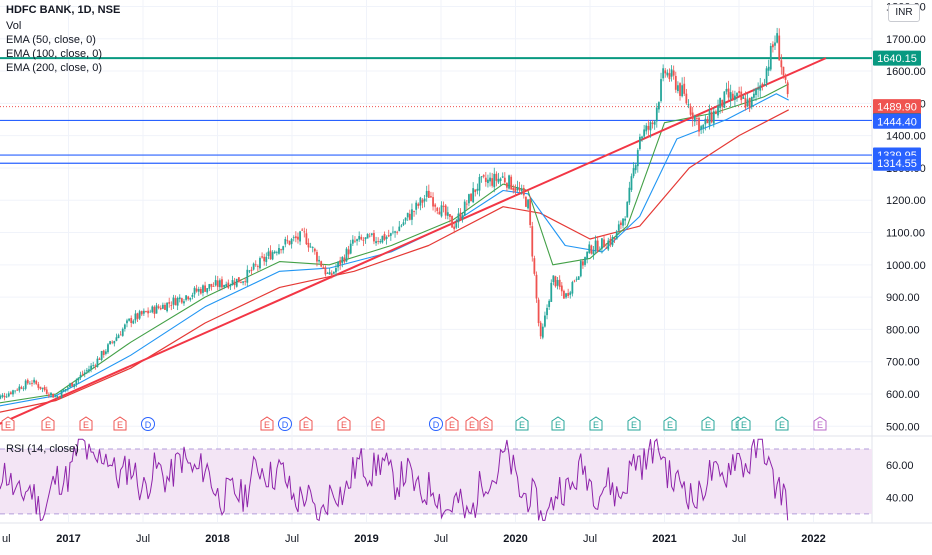 The image size is (932, 555). Describe the element at coordinates (590, 539) in the screenshot. I see `x-tick-label: Jul` at that location.